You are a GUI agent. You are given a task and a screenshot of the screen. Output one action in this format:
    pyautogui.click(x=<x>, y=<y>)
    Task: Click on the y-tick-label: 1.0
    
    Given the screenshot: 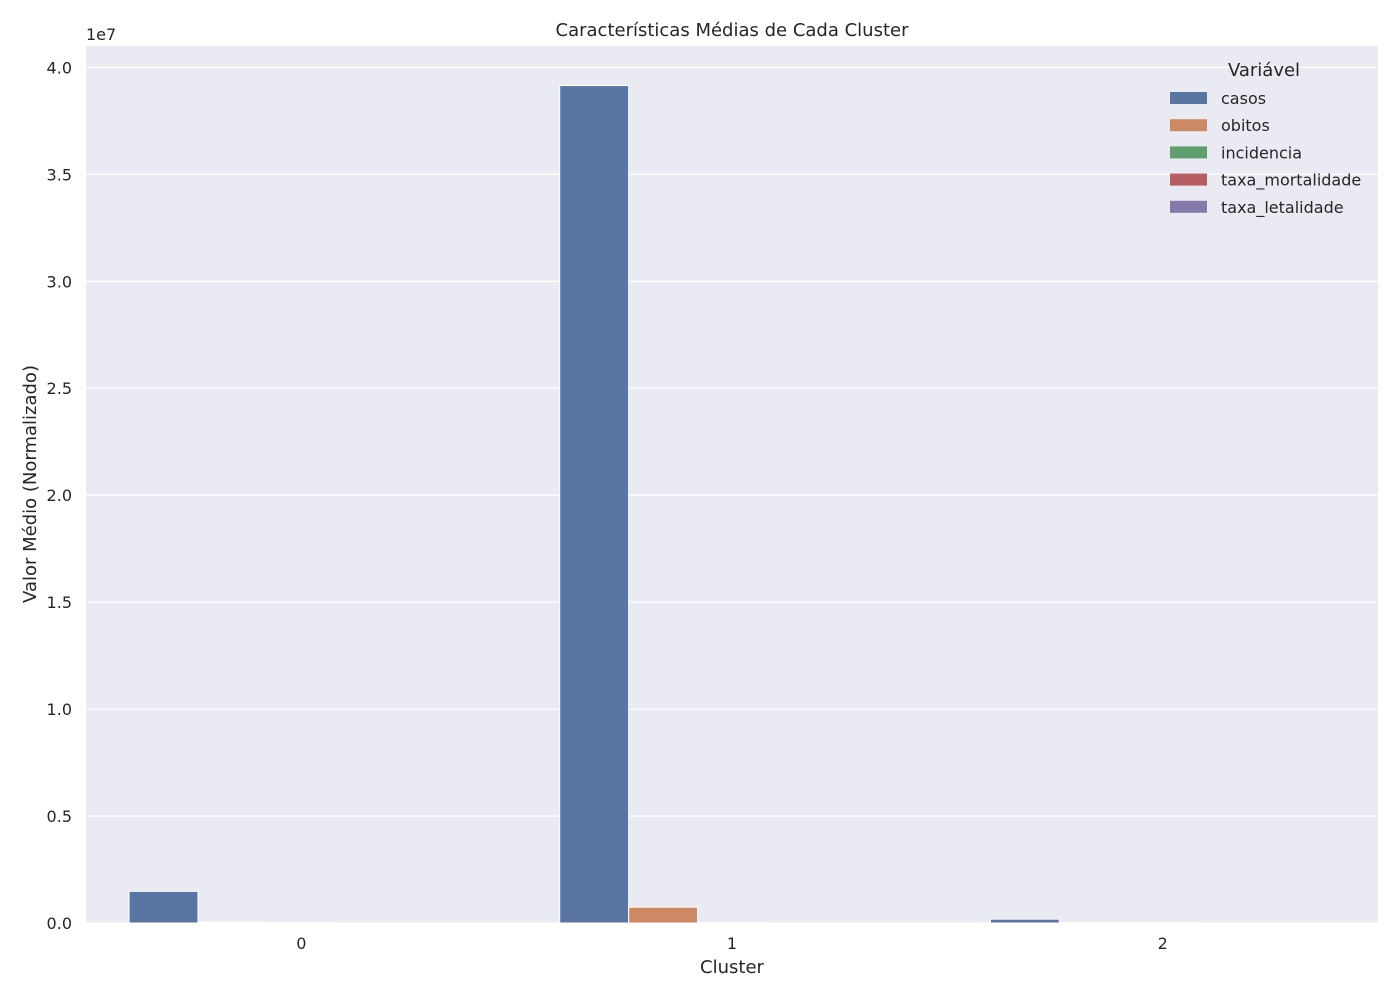 What is the action you would take?
    pyautogui.click(x=59, y=709)
    